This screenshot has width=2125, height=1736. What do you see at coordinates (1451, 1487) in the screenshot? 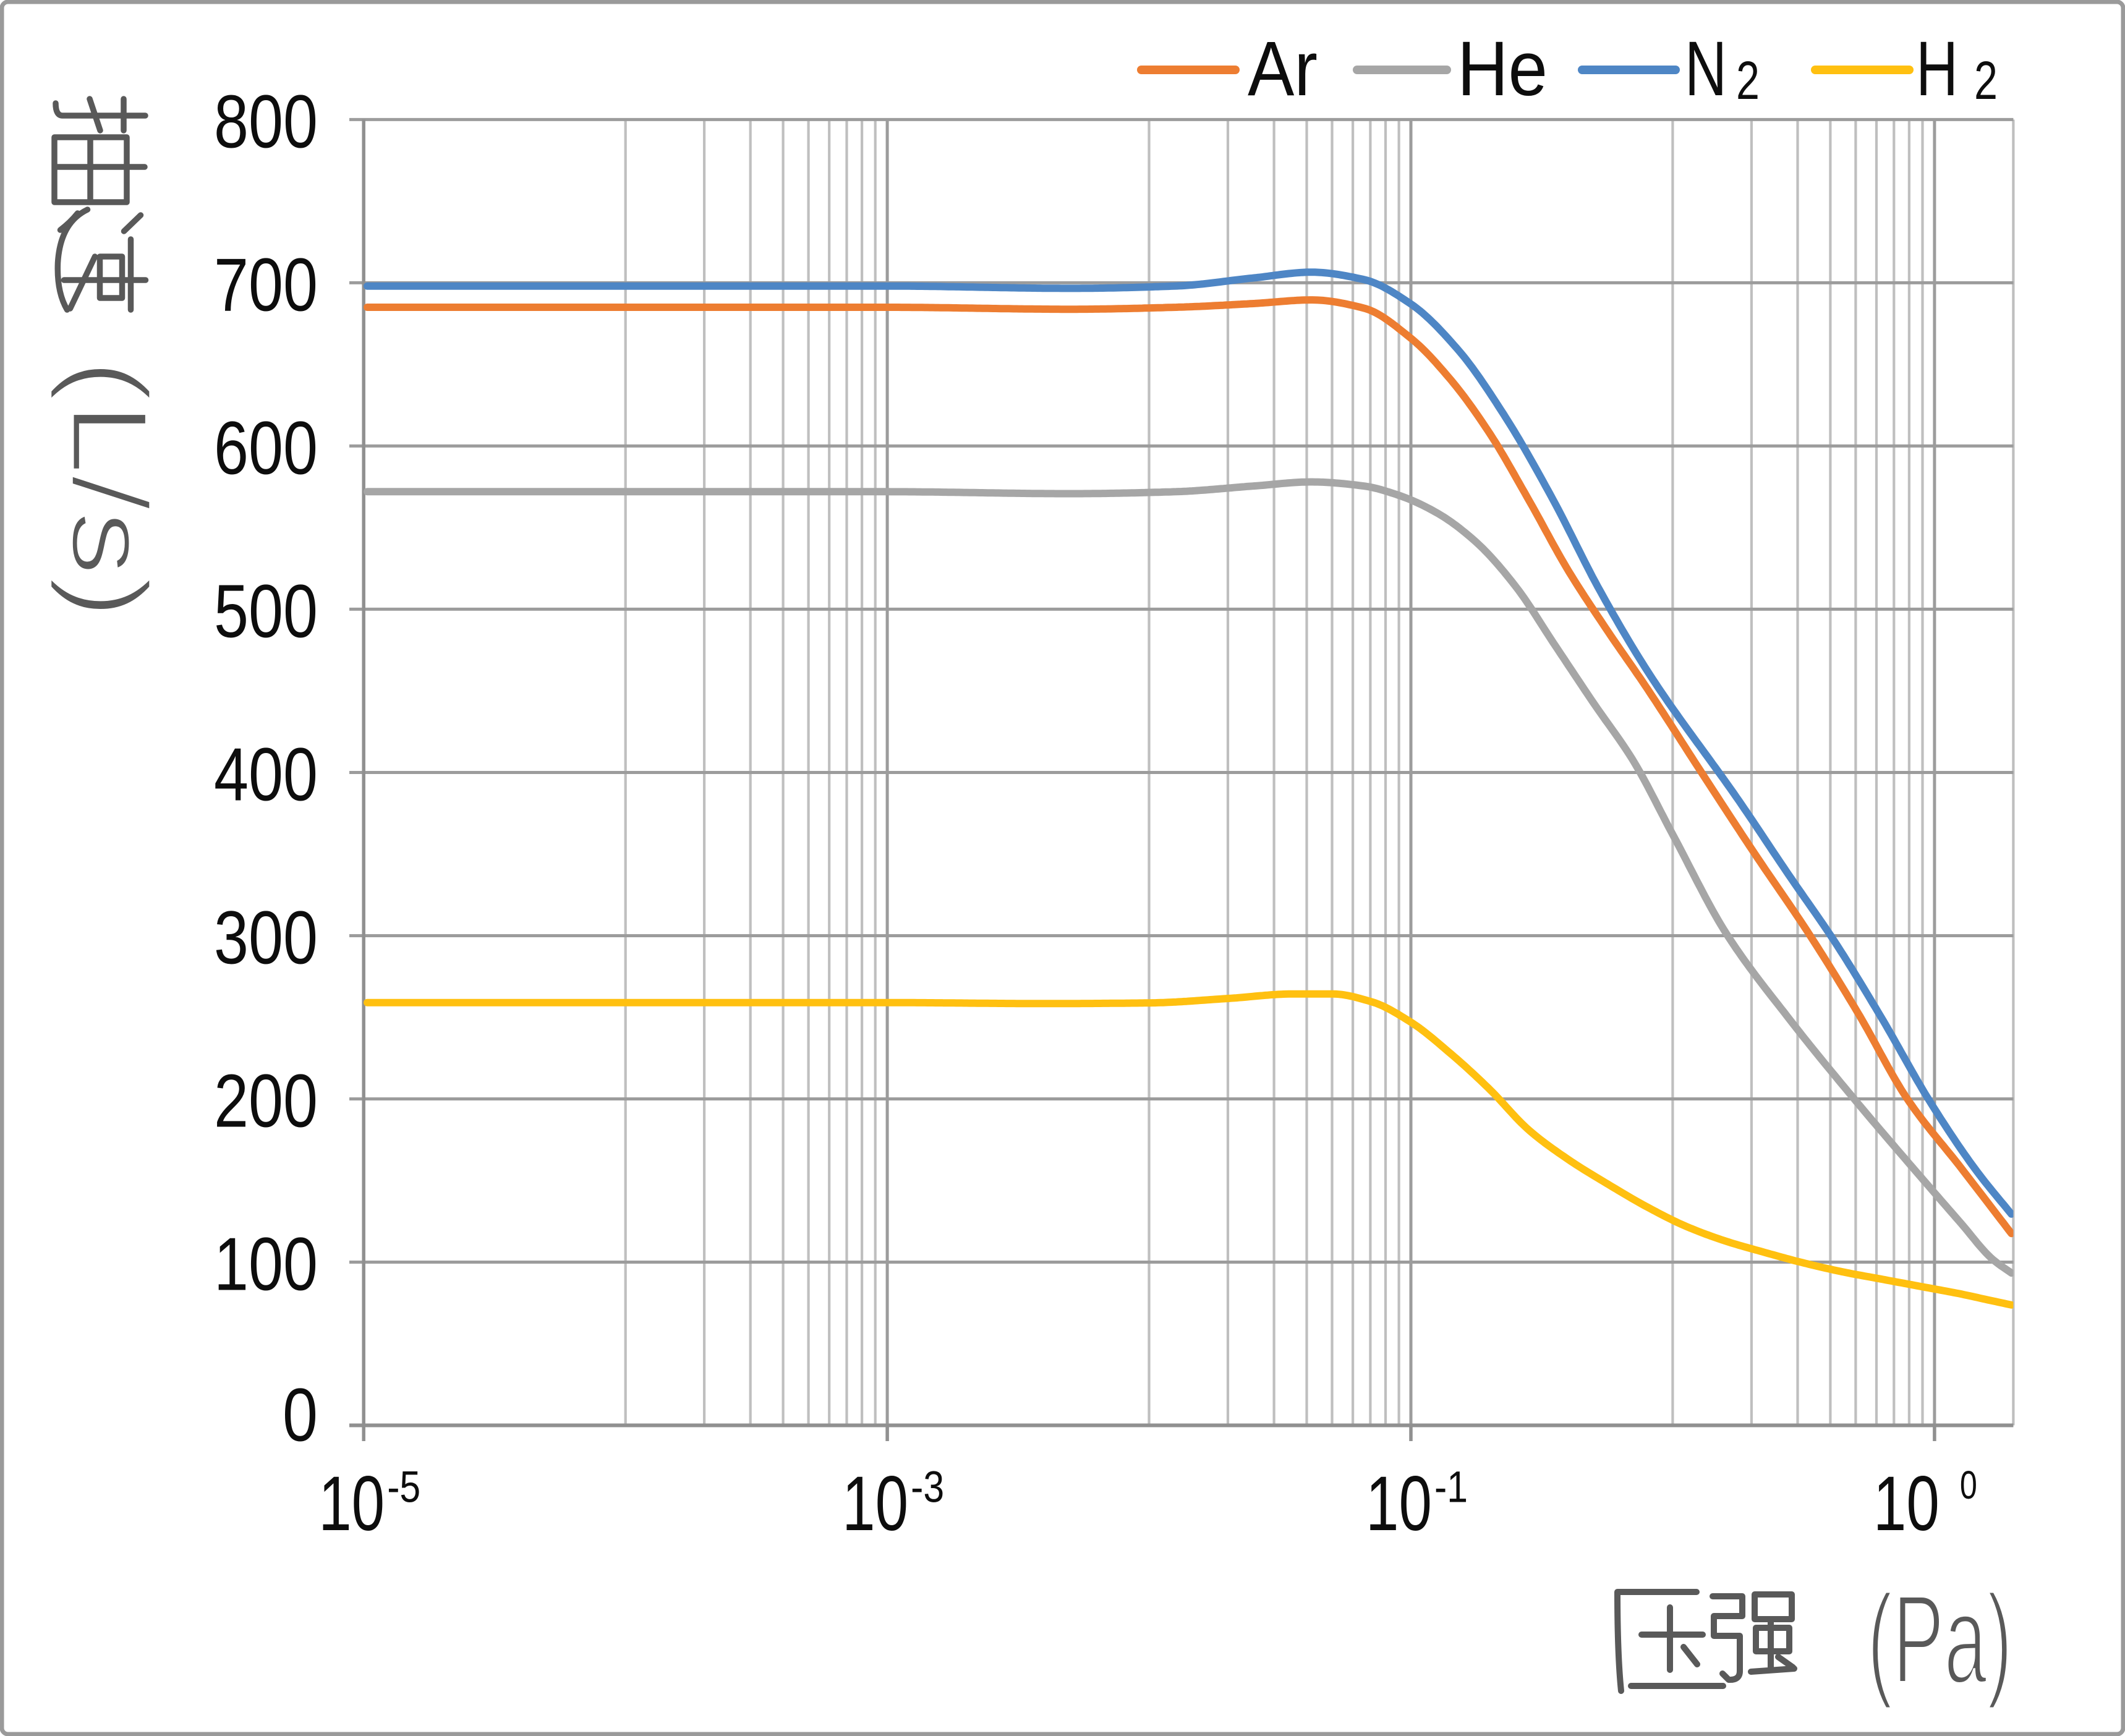
I see `svg-text: -1` at bounding box center [1451, 1487].